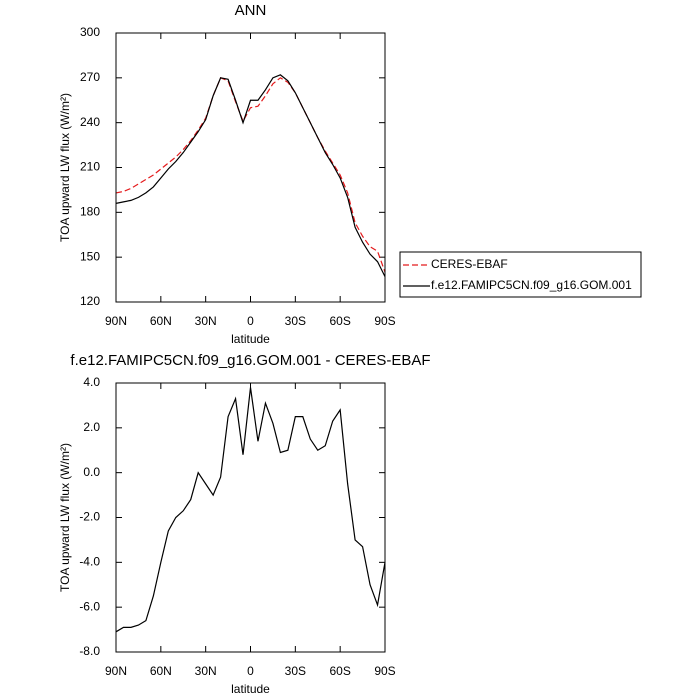 The width and height of the screenshot is (700, 700). What do you see at coordinates (90, 32) in the screenshot?
I see `y-tick-label: 300` at bounding box center [90, 32].